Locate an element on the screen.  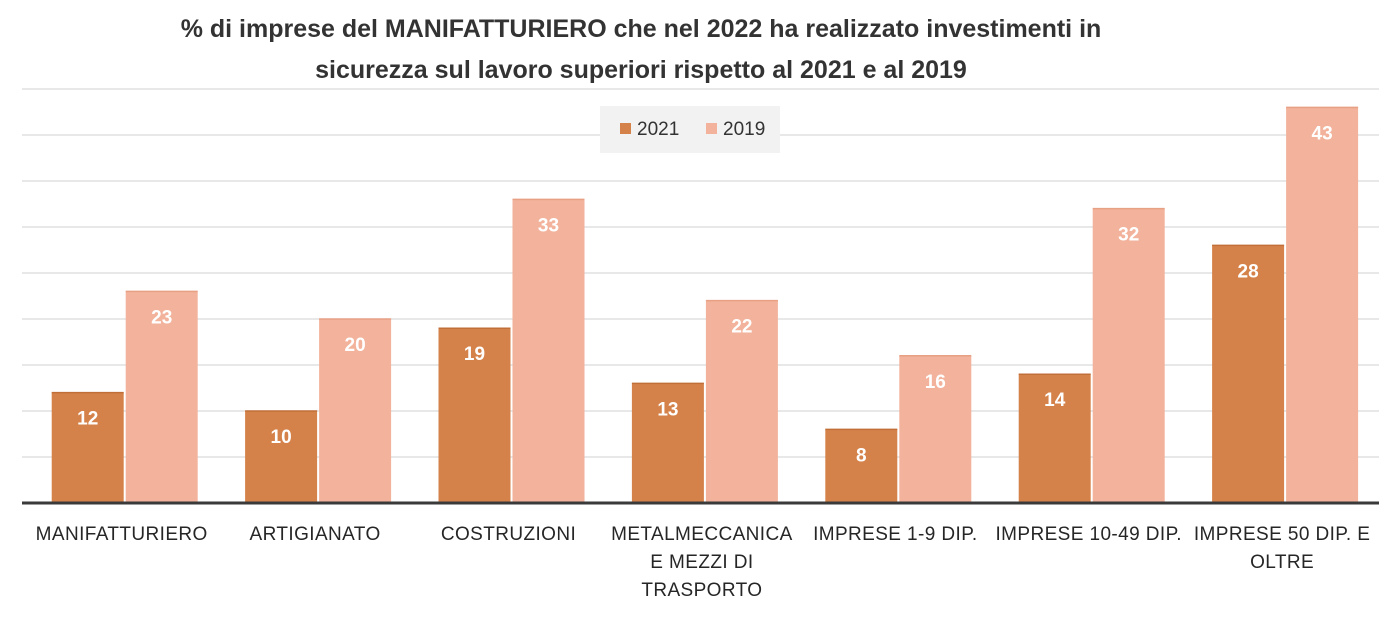
legend-swatch-2021 is located at coordinates (625, 128).